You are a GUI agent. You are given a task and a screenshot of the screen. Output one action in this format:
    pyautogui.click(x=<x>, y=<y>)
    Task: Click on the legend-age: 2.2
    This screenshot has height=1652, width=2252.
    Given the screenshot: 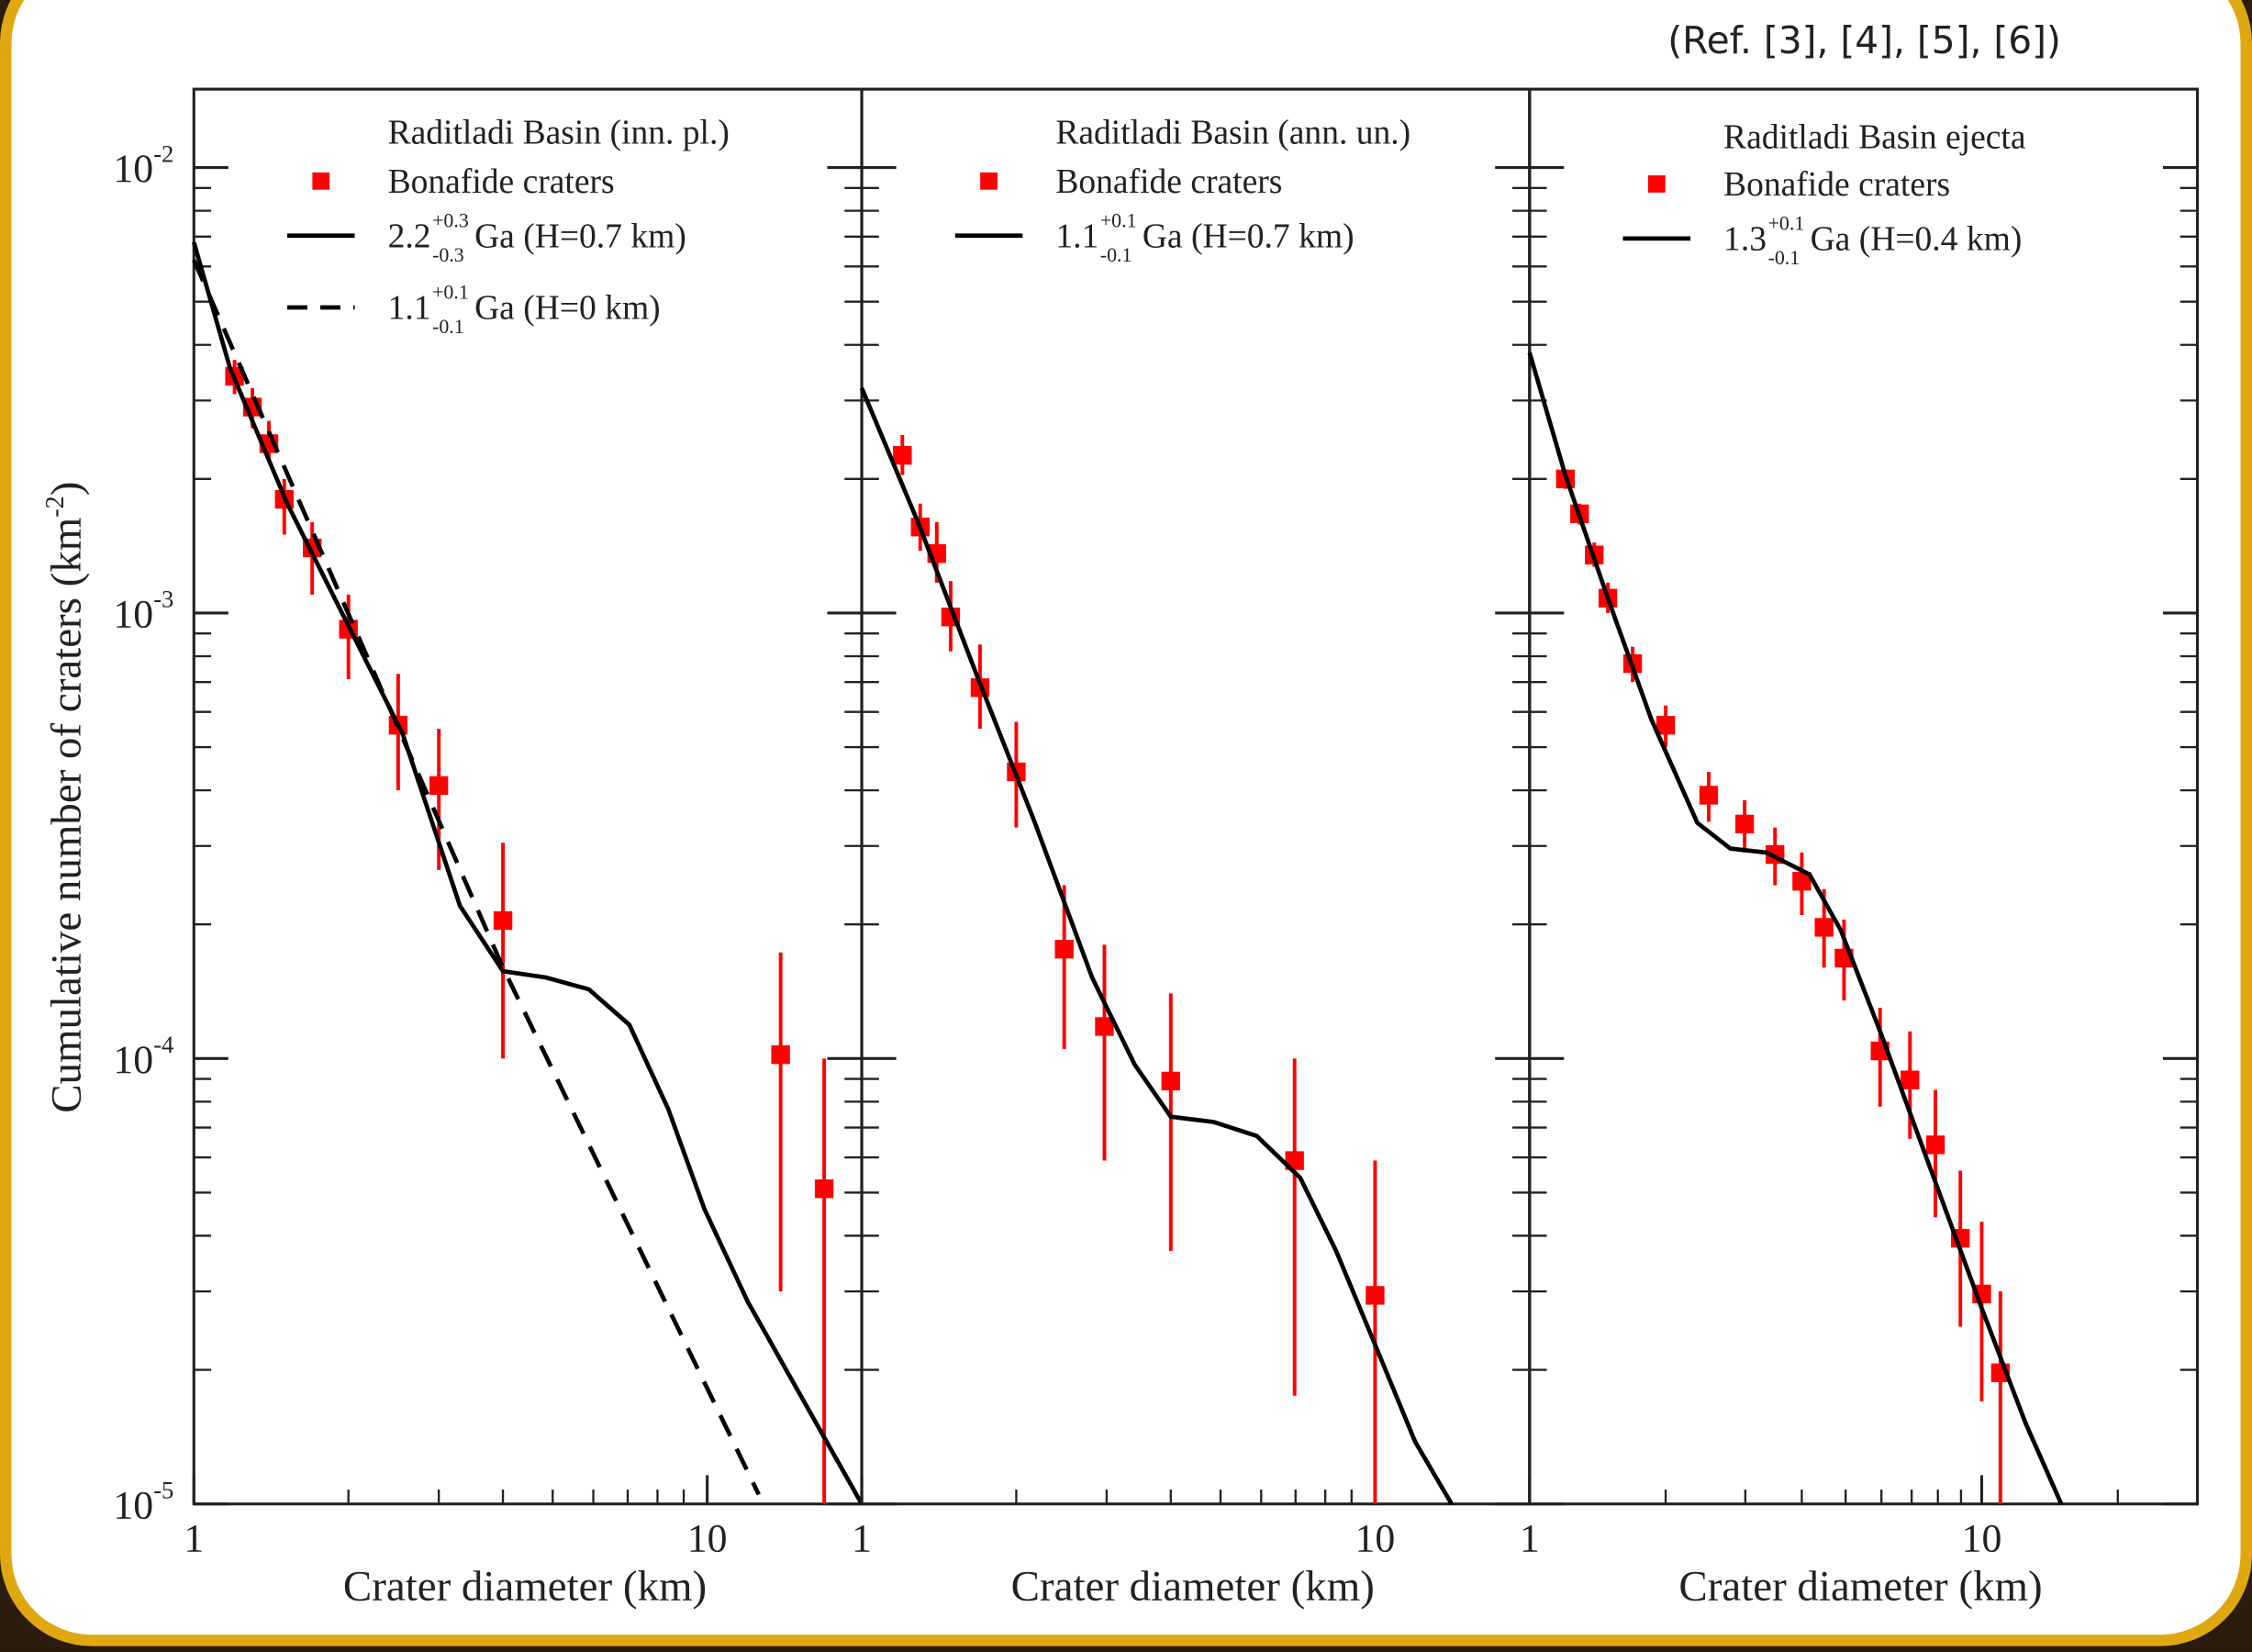 What is the action you would take?
    pyautogui.click(x=409, y=237)
    